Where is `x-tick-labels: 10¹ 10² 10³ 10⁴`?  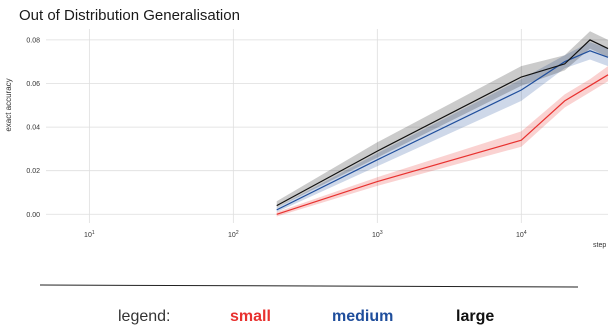 x-tick-labels: 10¹ 10² 10³ 10⁴ is located at coordinates (305, 234).